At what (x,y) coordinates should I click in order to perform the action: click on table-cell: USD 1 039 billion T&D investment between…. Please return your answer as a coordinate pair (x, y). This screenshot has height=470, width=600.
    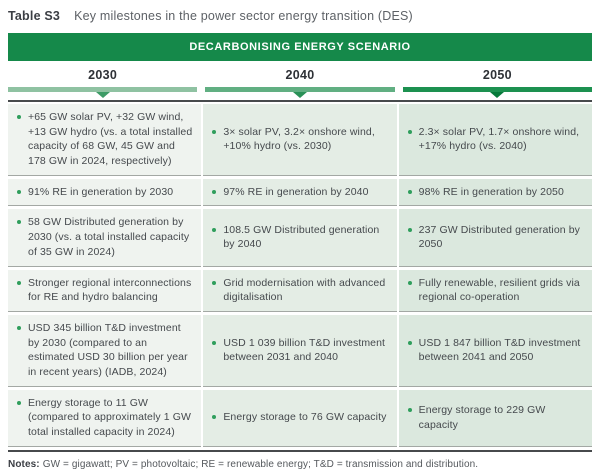
    Looking at the image, I should click on (300, 350).